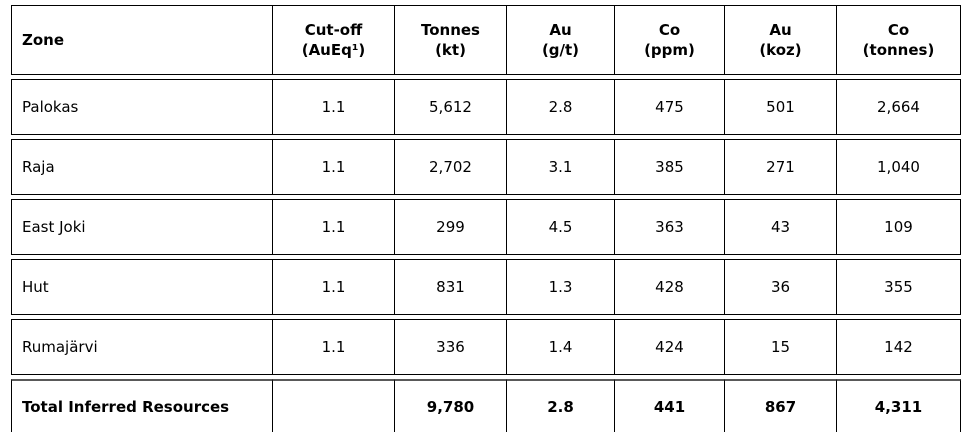  Describe the element at coordinates (561, 405) in the screenshot. I see `total-au_gt-cell: 2.8` at that location.